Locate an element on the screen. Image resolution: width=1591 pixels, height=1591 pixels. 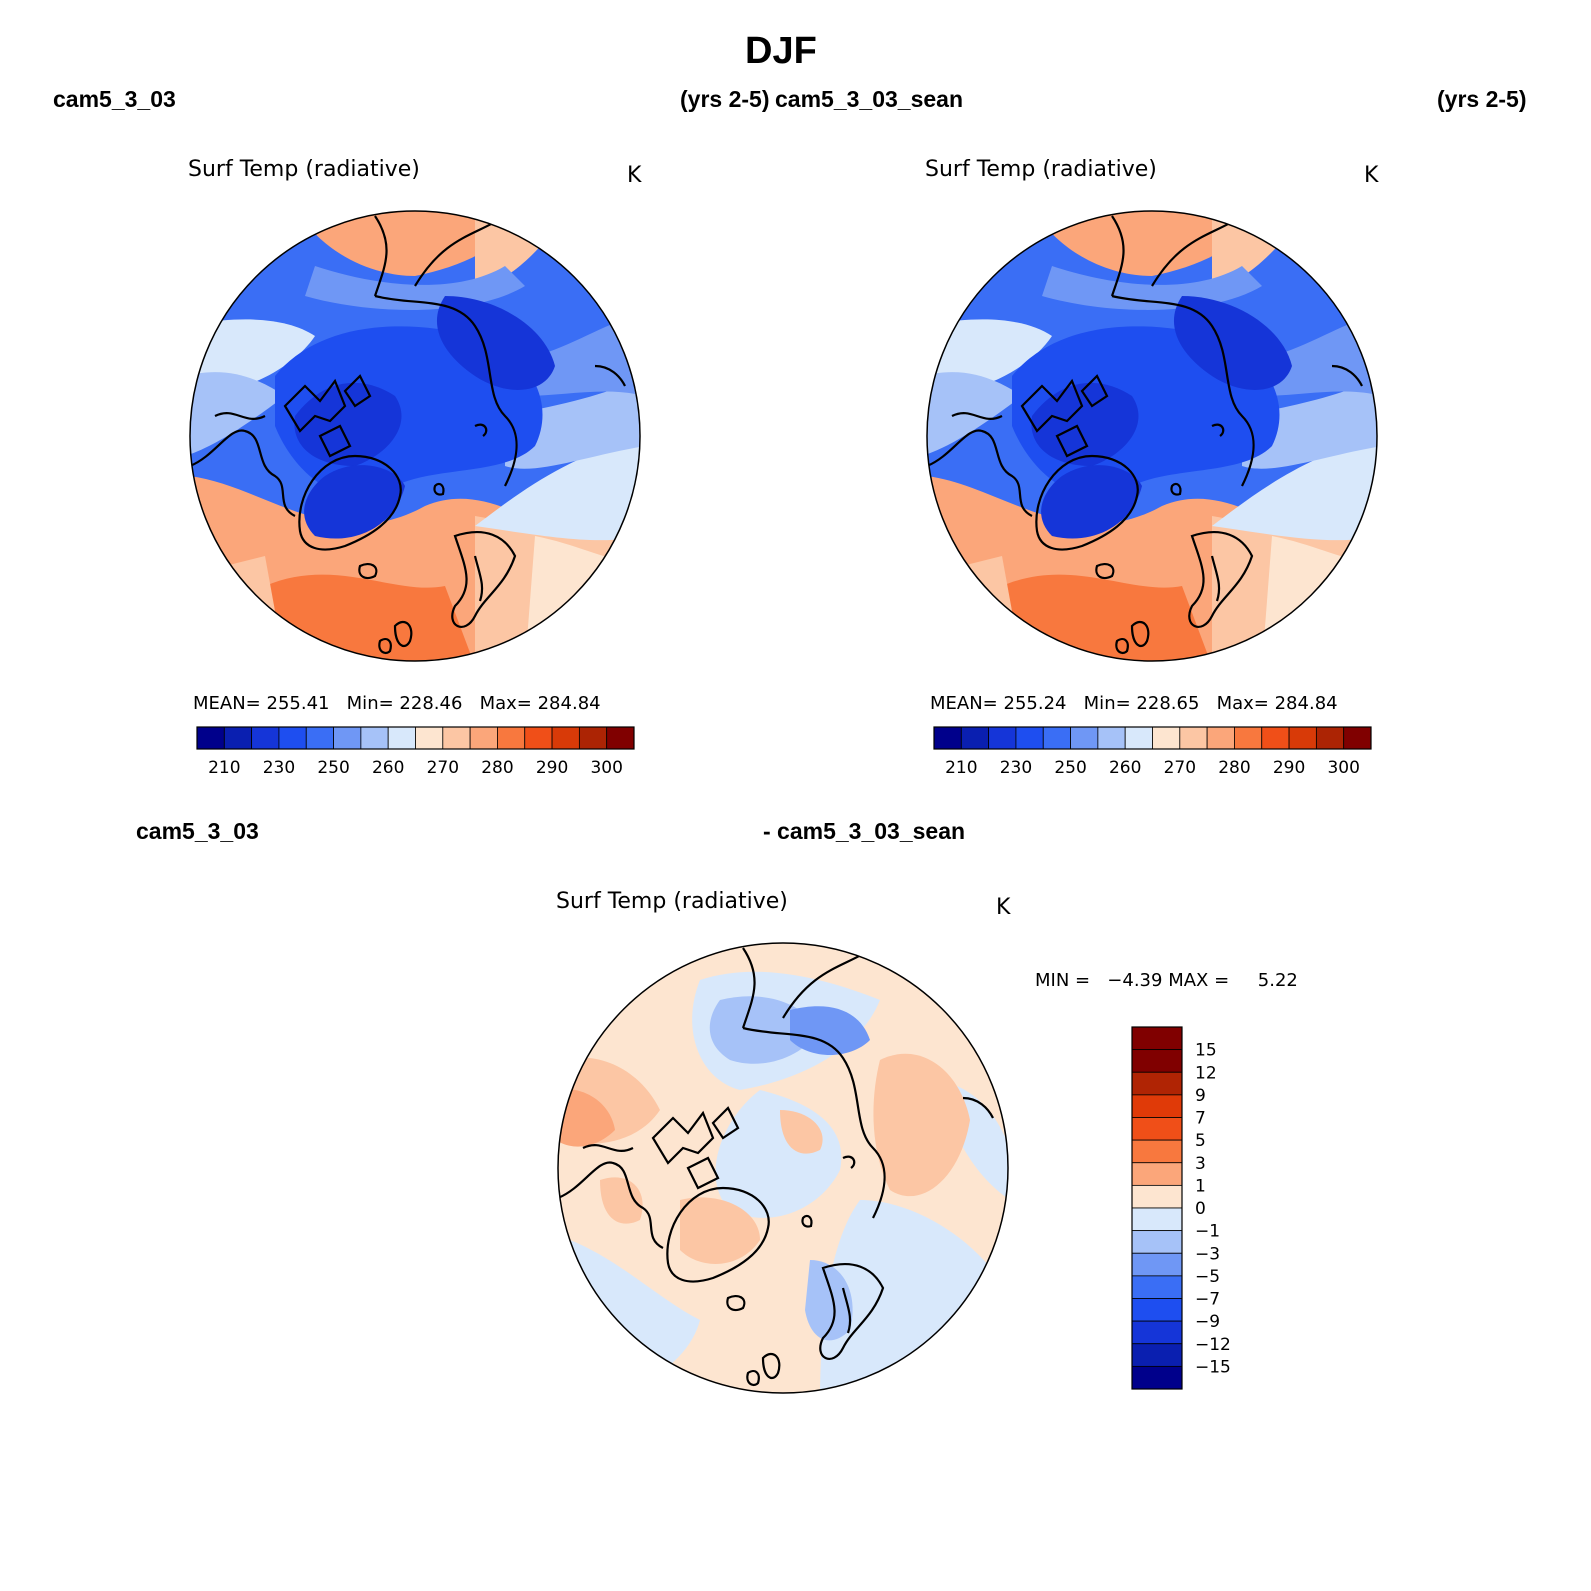
mean-label: MEAN= is located at coordinates (227, 703).